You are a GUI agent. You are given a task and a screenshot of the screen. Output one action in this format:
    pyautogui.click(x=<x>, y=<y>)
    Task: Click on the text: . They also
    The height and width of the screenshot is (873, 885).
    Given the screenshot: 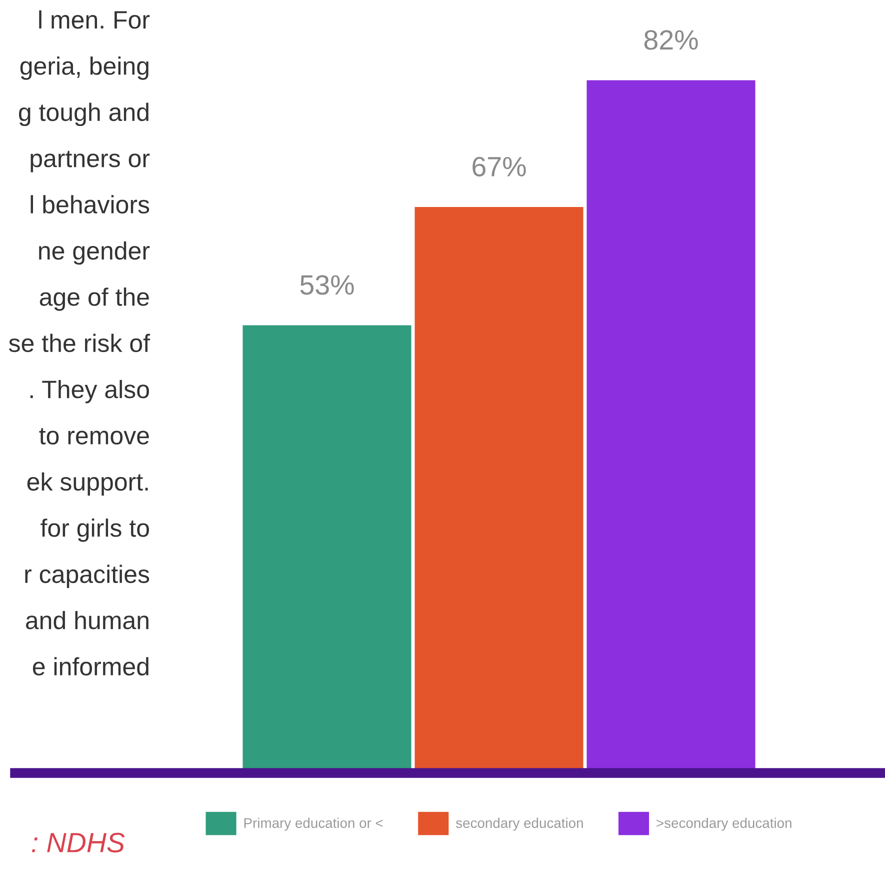 What is the action you would take?
    pyautogui.click(x=89, y=392)
    